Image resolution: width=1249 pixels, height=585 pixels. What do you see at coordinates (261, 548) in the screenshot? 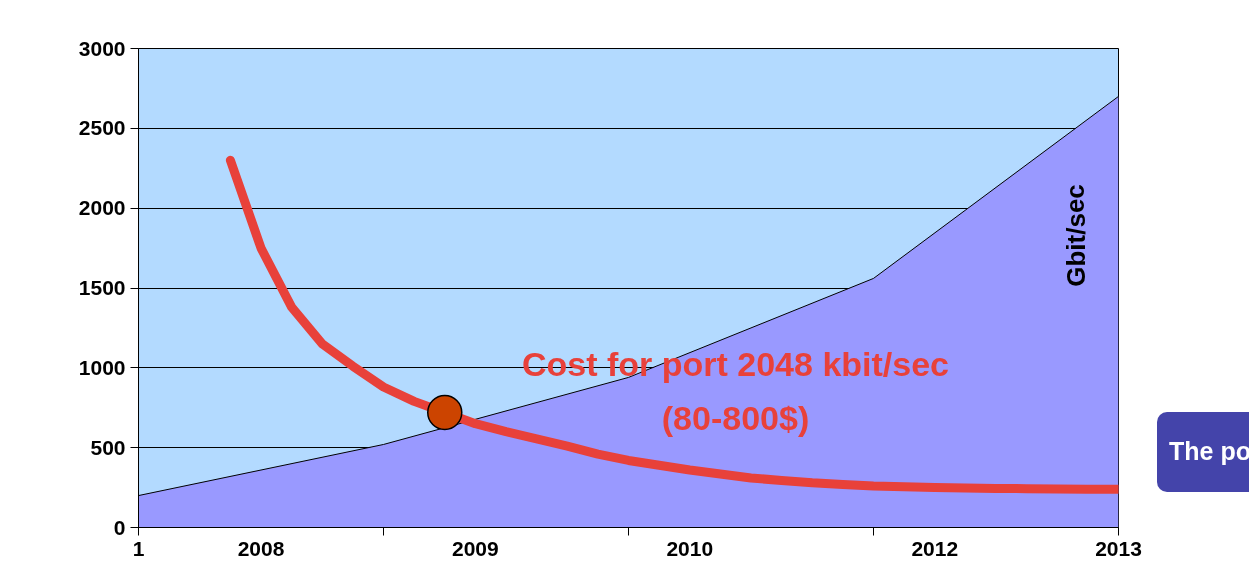
I see `x-tick-label: 2008` at bounding box center [261, 548].